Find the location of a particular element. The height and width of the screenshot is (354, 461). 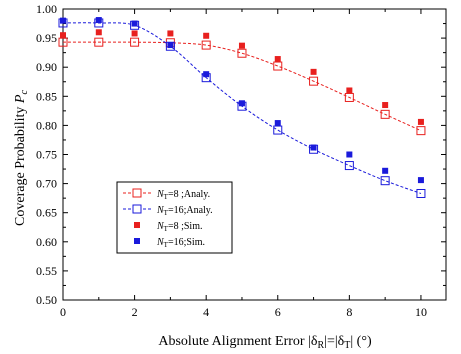

legend-label: NT=16;Analy. is located at coordinates (184, 211).